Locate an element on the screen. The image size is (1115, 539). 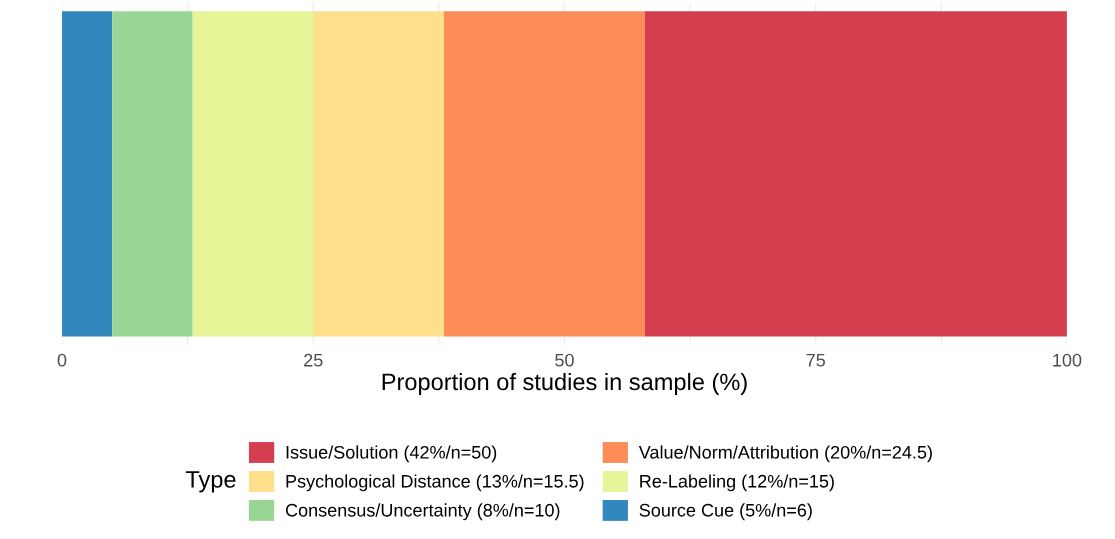
legend-label: Consensus/Uncertainty (8%/n=10) is located at coordinates (422, 512).